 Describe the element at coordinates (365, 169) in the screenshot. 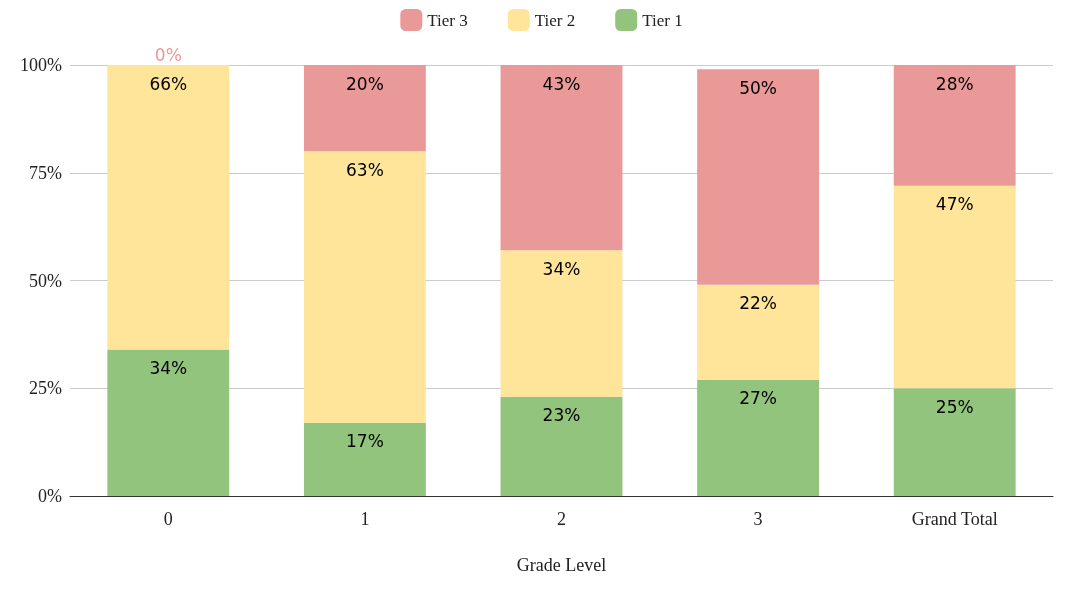

I see `data-label: 63%` at that location.